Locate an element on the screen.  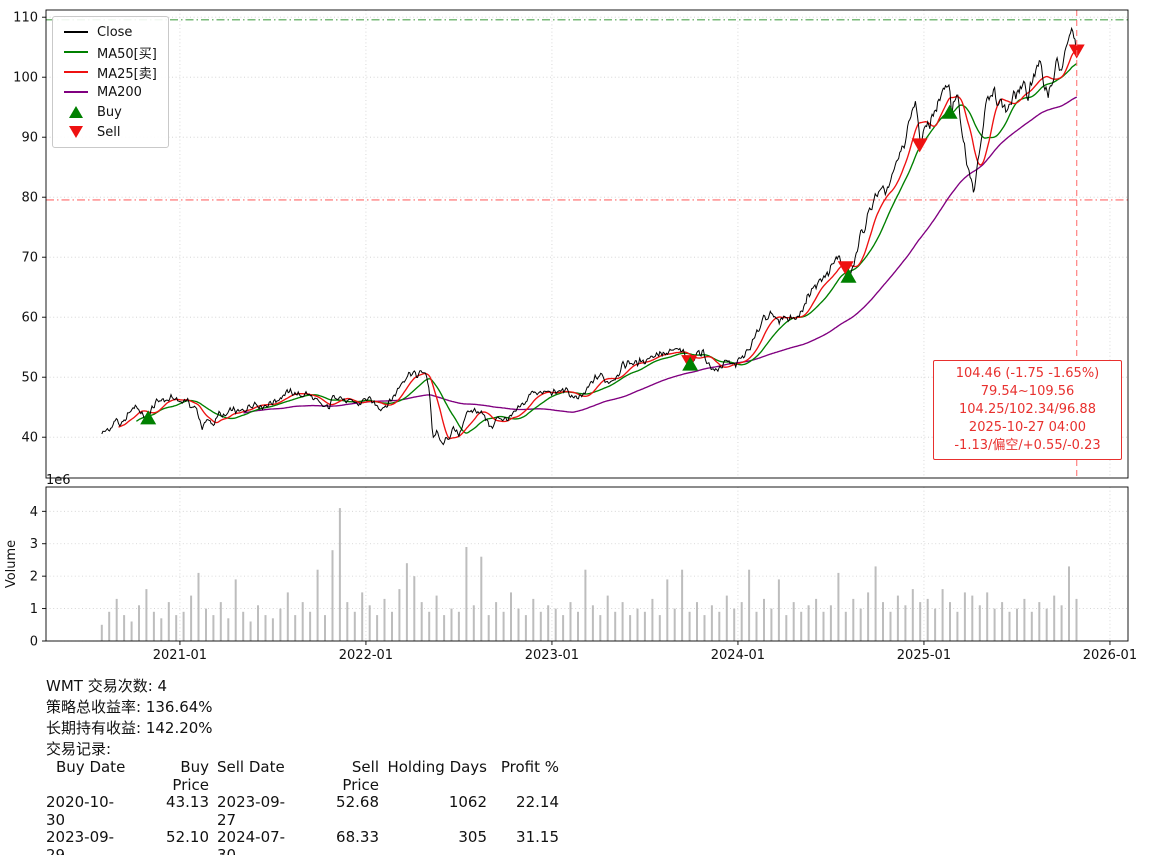
annotation-ma-line: 104.25/102.34/96.88 is located at coordinates (1027, 409).